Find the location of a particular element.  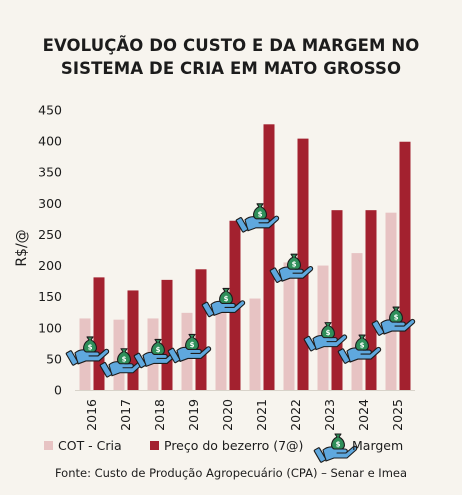

x-tick-label: 2018 is located at coordinates (159, 415).